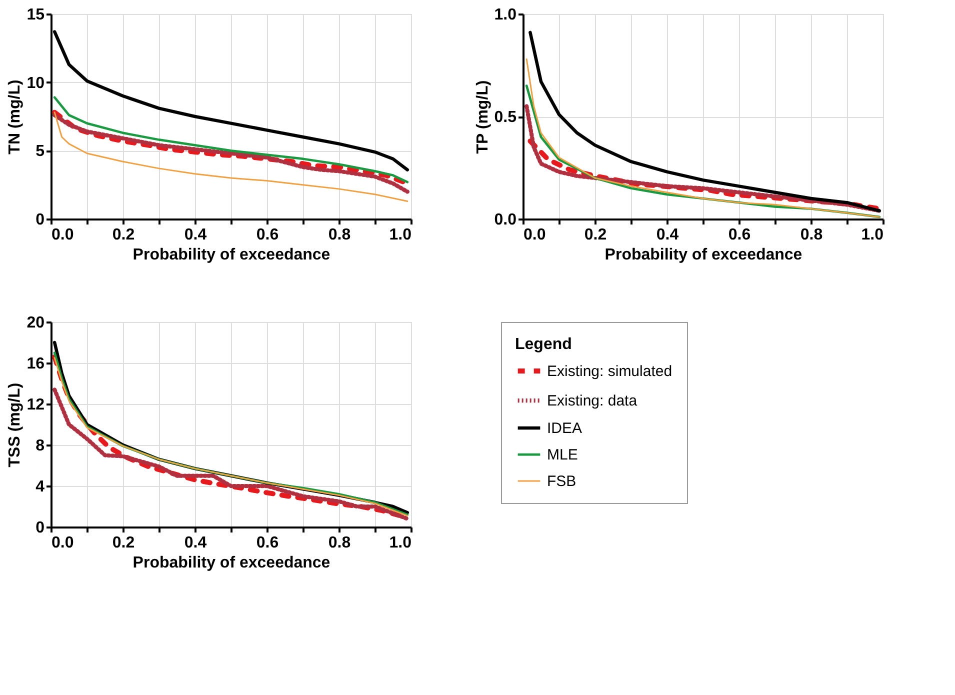 Image resolution: width=955 pixels, height=695 pixels. What do you see at coordinates (40, 446) in the screenshot?
I see `y-tick-label: 8` at bounding box center [40, 446].